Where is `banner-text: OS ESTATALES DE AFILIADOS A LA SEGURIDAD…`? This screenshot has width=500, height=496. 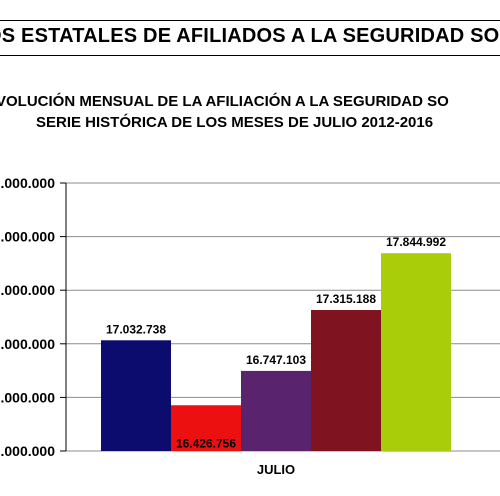
banner-text: OS ESTATALES DE AFILIADOS A LA SEGURIDAD… is located at coordinates (250, 36).